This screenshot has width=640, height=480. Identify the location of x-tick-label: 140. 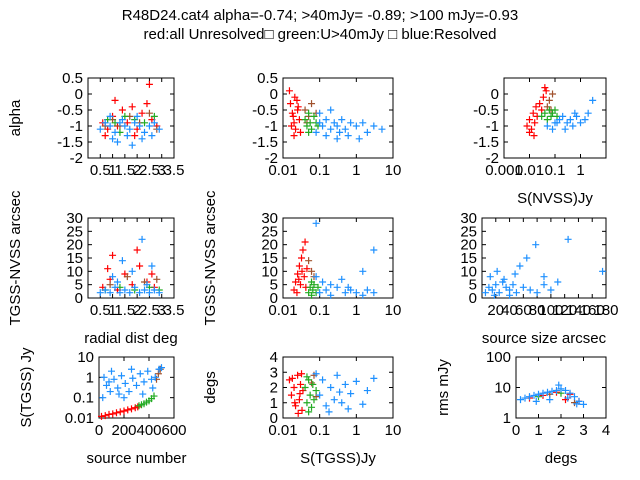
(578, 310).